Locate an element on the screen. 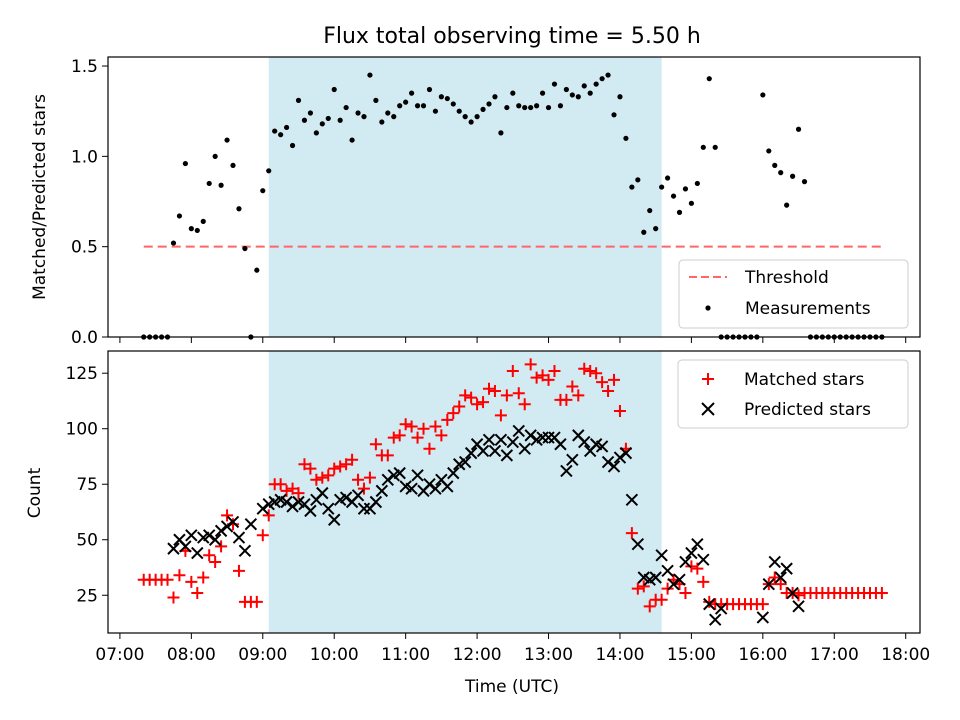  x-tick-label: 12:00 is located at coordinates (477, 655).